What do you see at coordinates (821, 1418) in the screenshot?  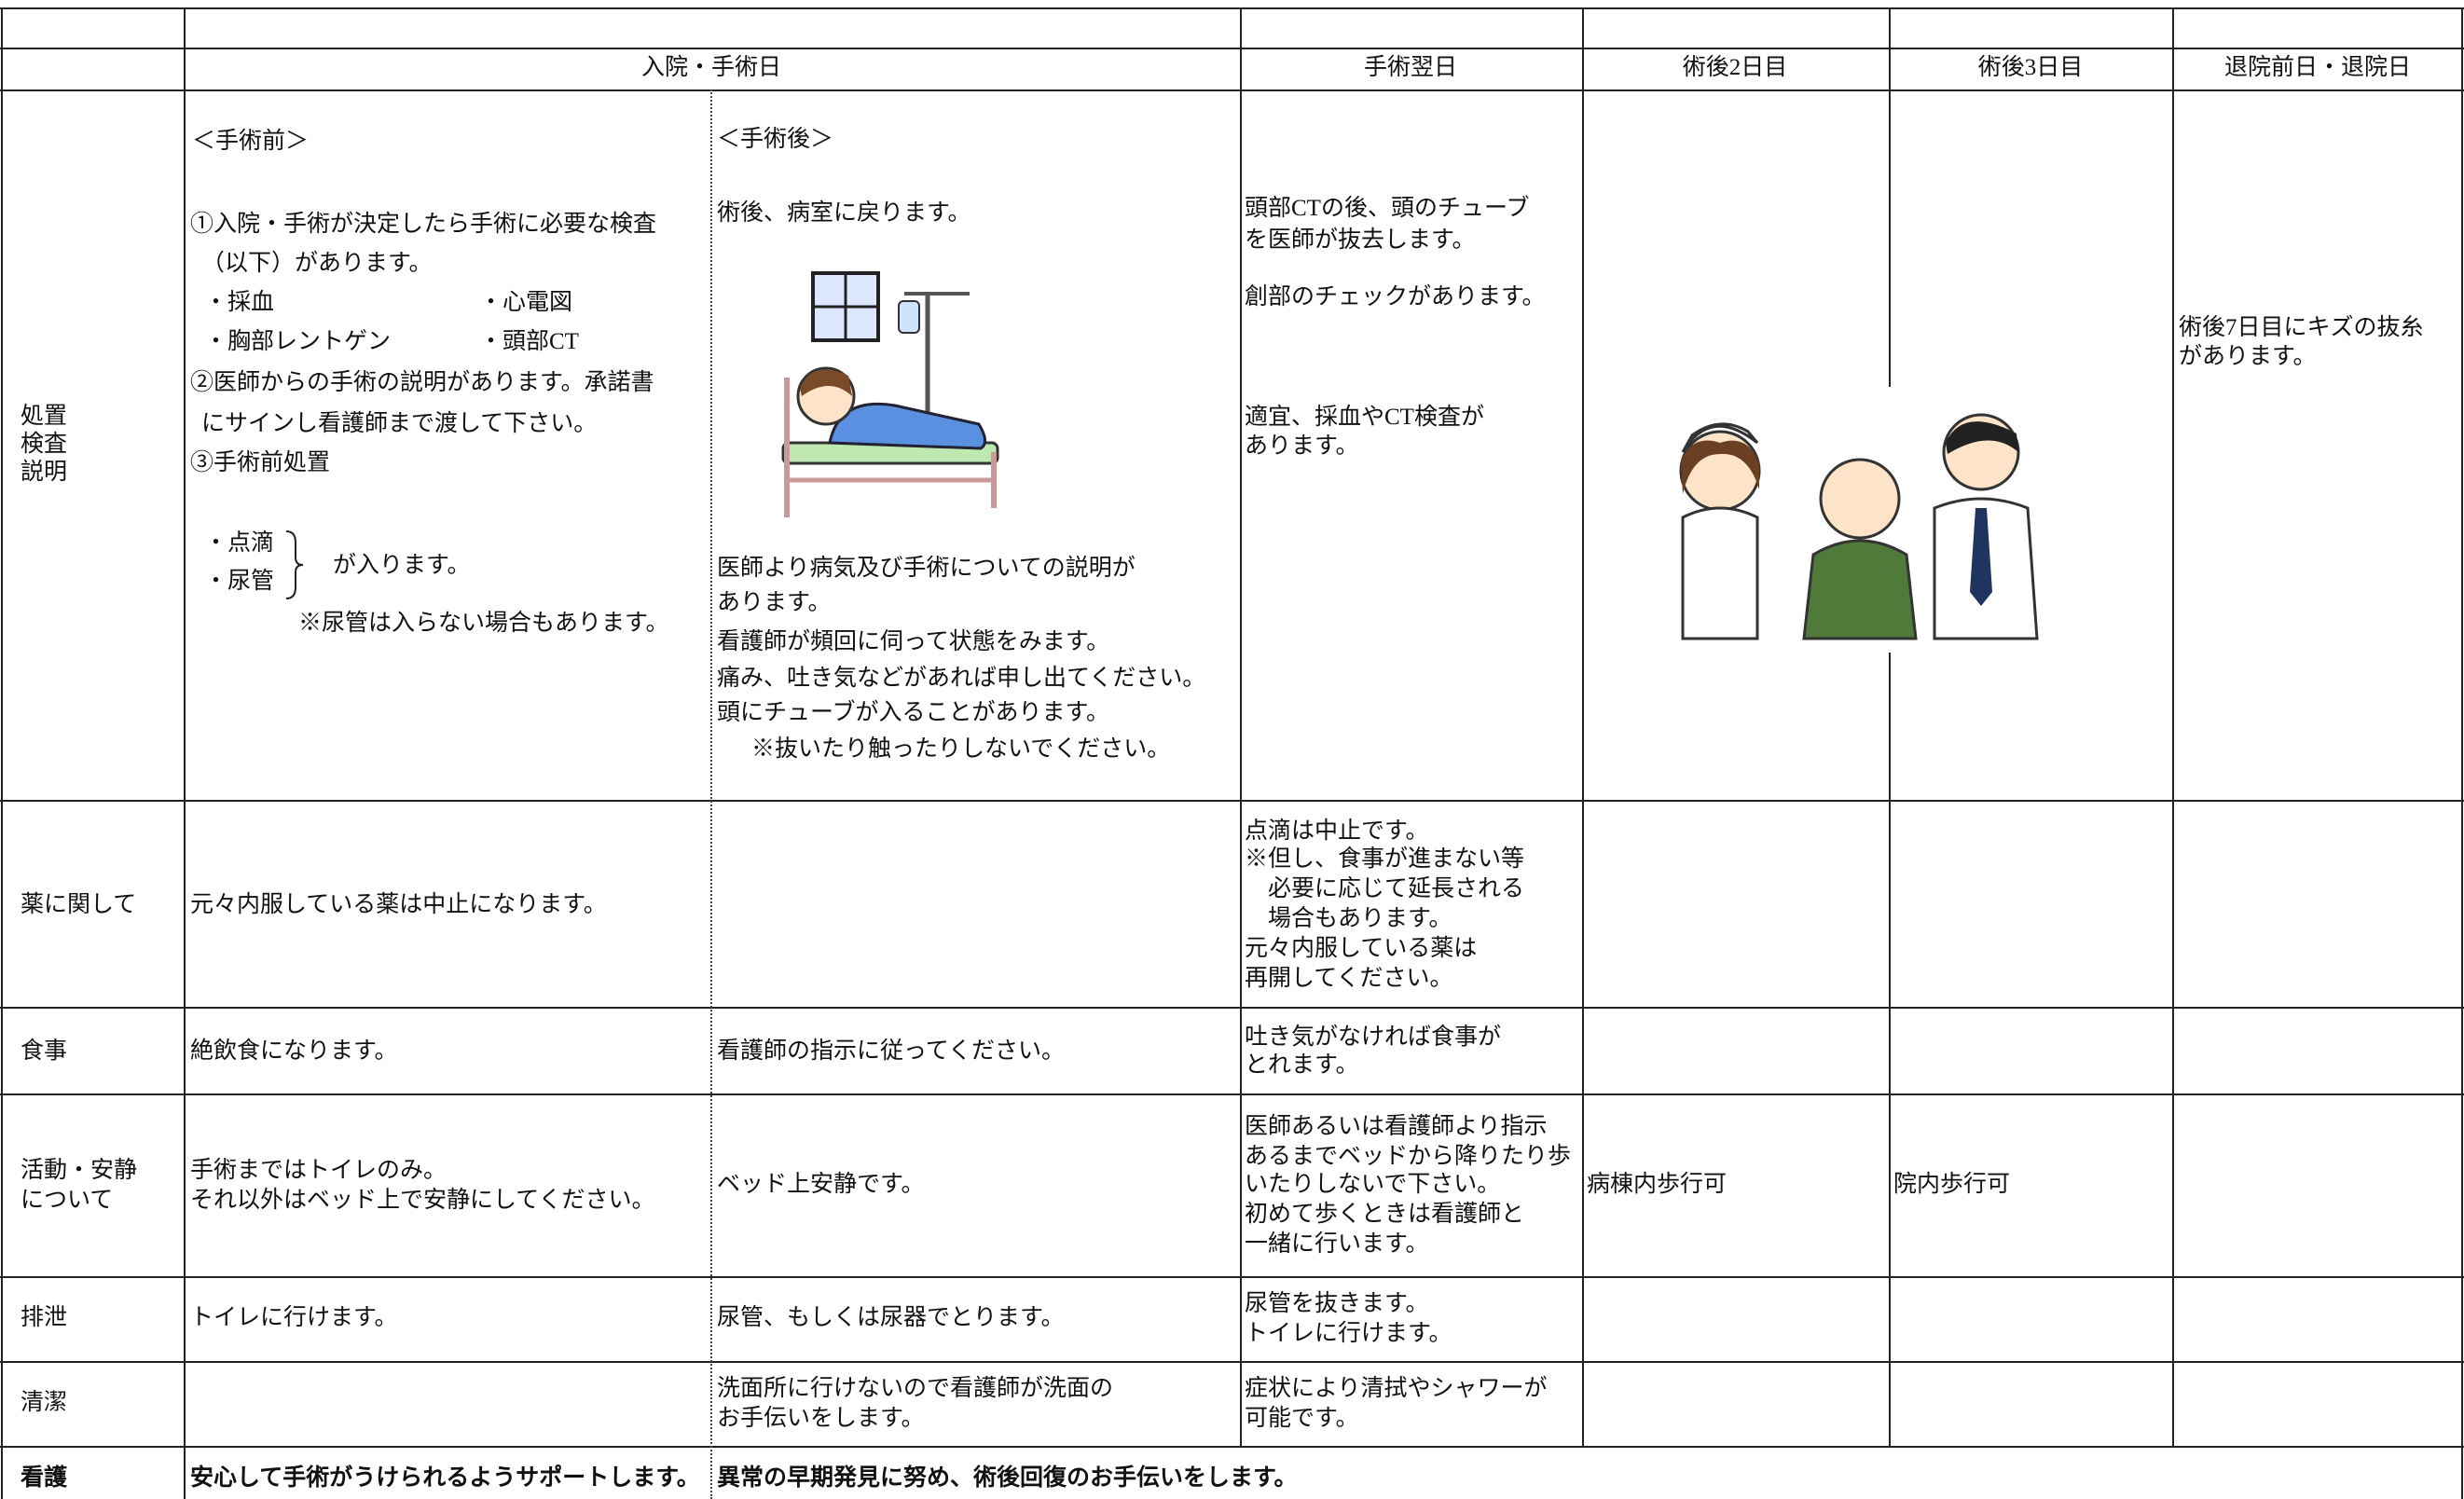 I see `cell-text: お手伝いをします。` at bounding box center [821, 1418].